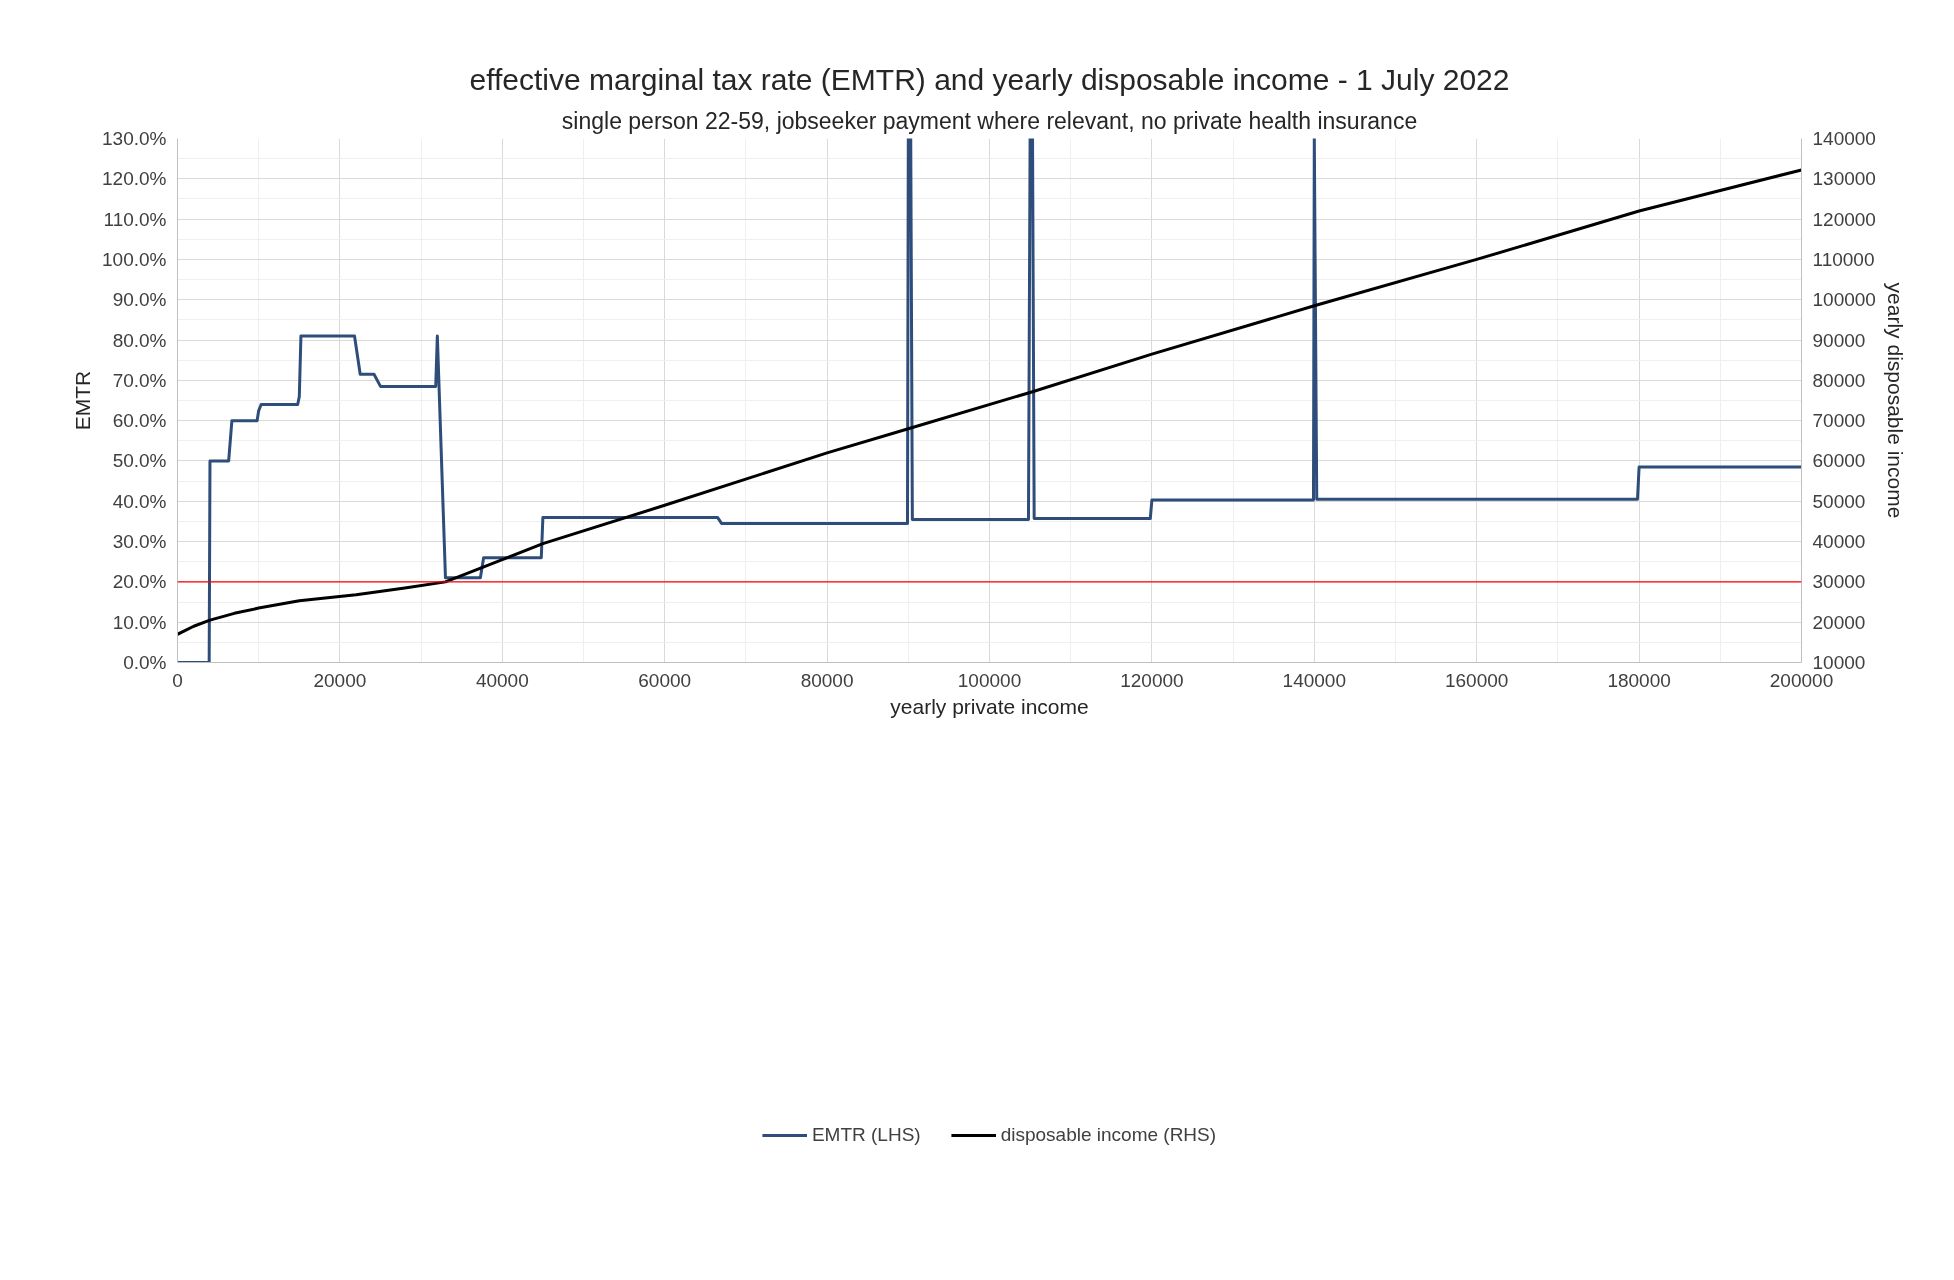 The width and height of the screenshot is (1954, 1280). Describe the element at coordinates (665, 680) in the screenshot. I see `x-tick-label: 60000` at that location.